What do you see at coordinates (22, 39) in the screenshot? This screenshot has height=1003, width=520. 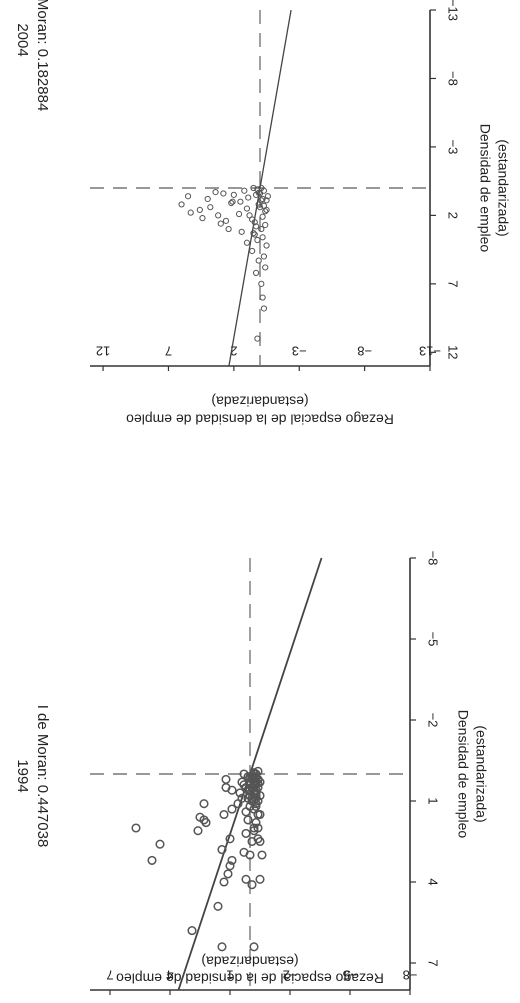 I see `chart-title: 2004` at bounding box center [22, 39].